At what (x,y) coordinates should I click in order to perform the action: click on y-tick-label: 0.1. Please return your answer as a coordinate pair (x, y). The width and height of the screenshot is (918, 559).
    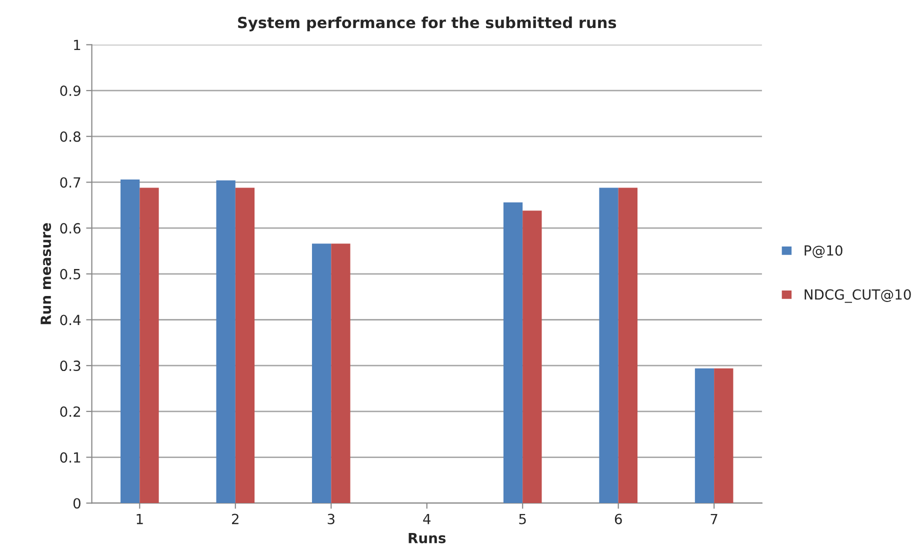
    Looking at the image, I should click on (70, 457).